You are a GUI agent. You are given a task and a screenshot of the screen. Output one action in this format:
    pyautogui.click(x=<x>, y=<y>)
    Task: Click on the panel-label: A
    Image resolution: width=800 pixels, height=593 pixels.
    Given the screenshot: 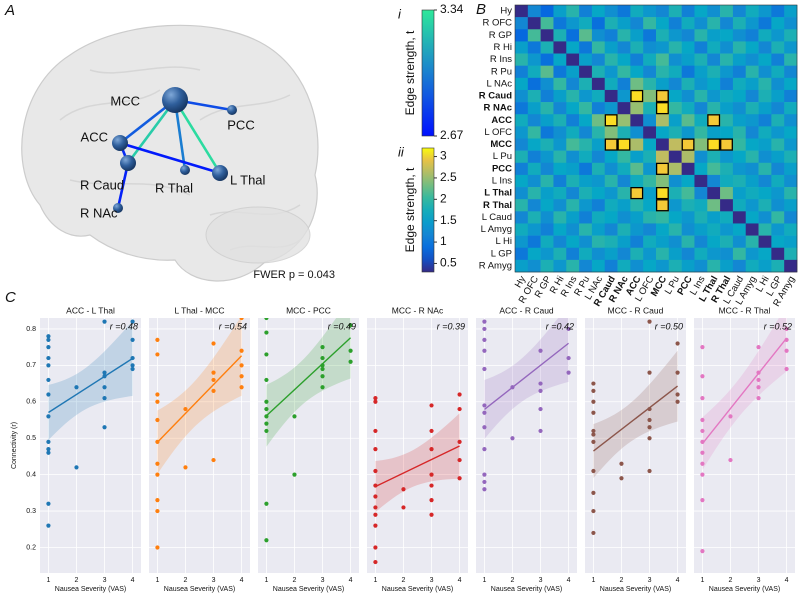 What is the action you would take?
    pyautogui.click(x=9, y=10)
    